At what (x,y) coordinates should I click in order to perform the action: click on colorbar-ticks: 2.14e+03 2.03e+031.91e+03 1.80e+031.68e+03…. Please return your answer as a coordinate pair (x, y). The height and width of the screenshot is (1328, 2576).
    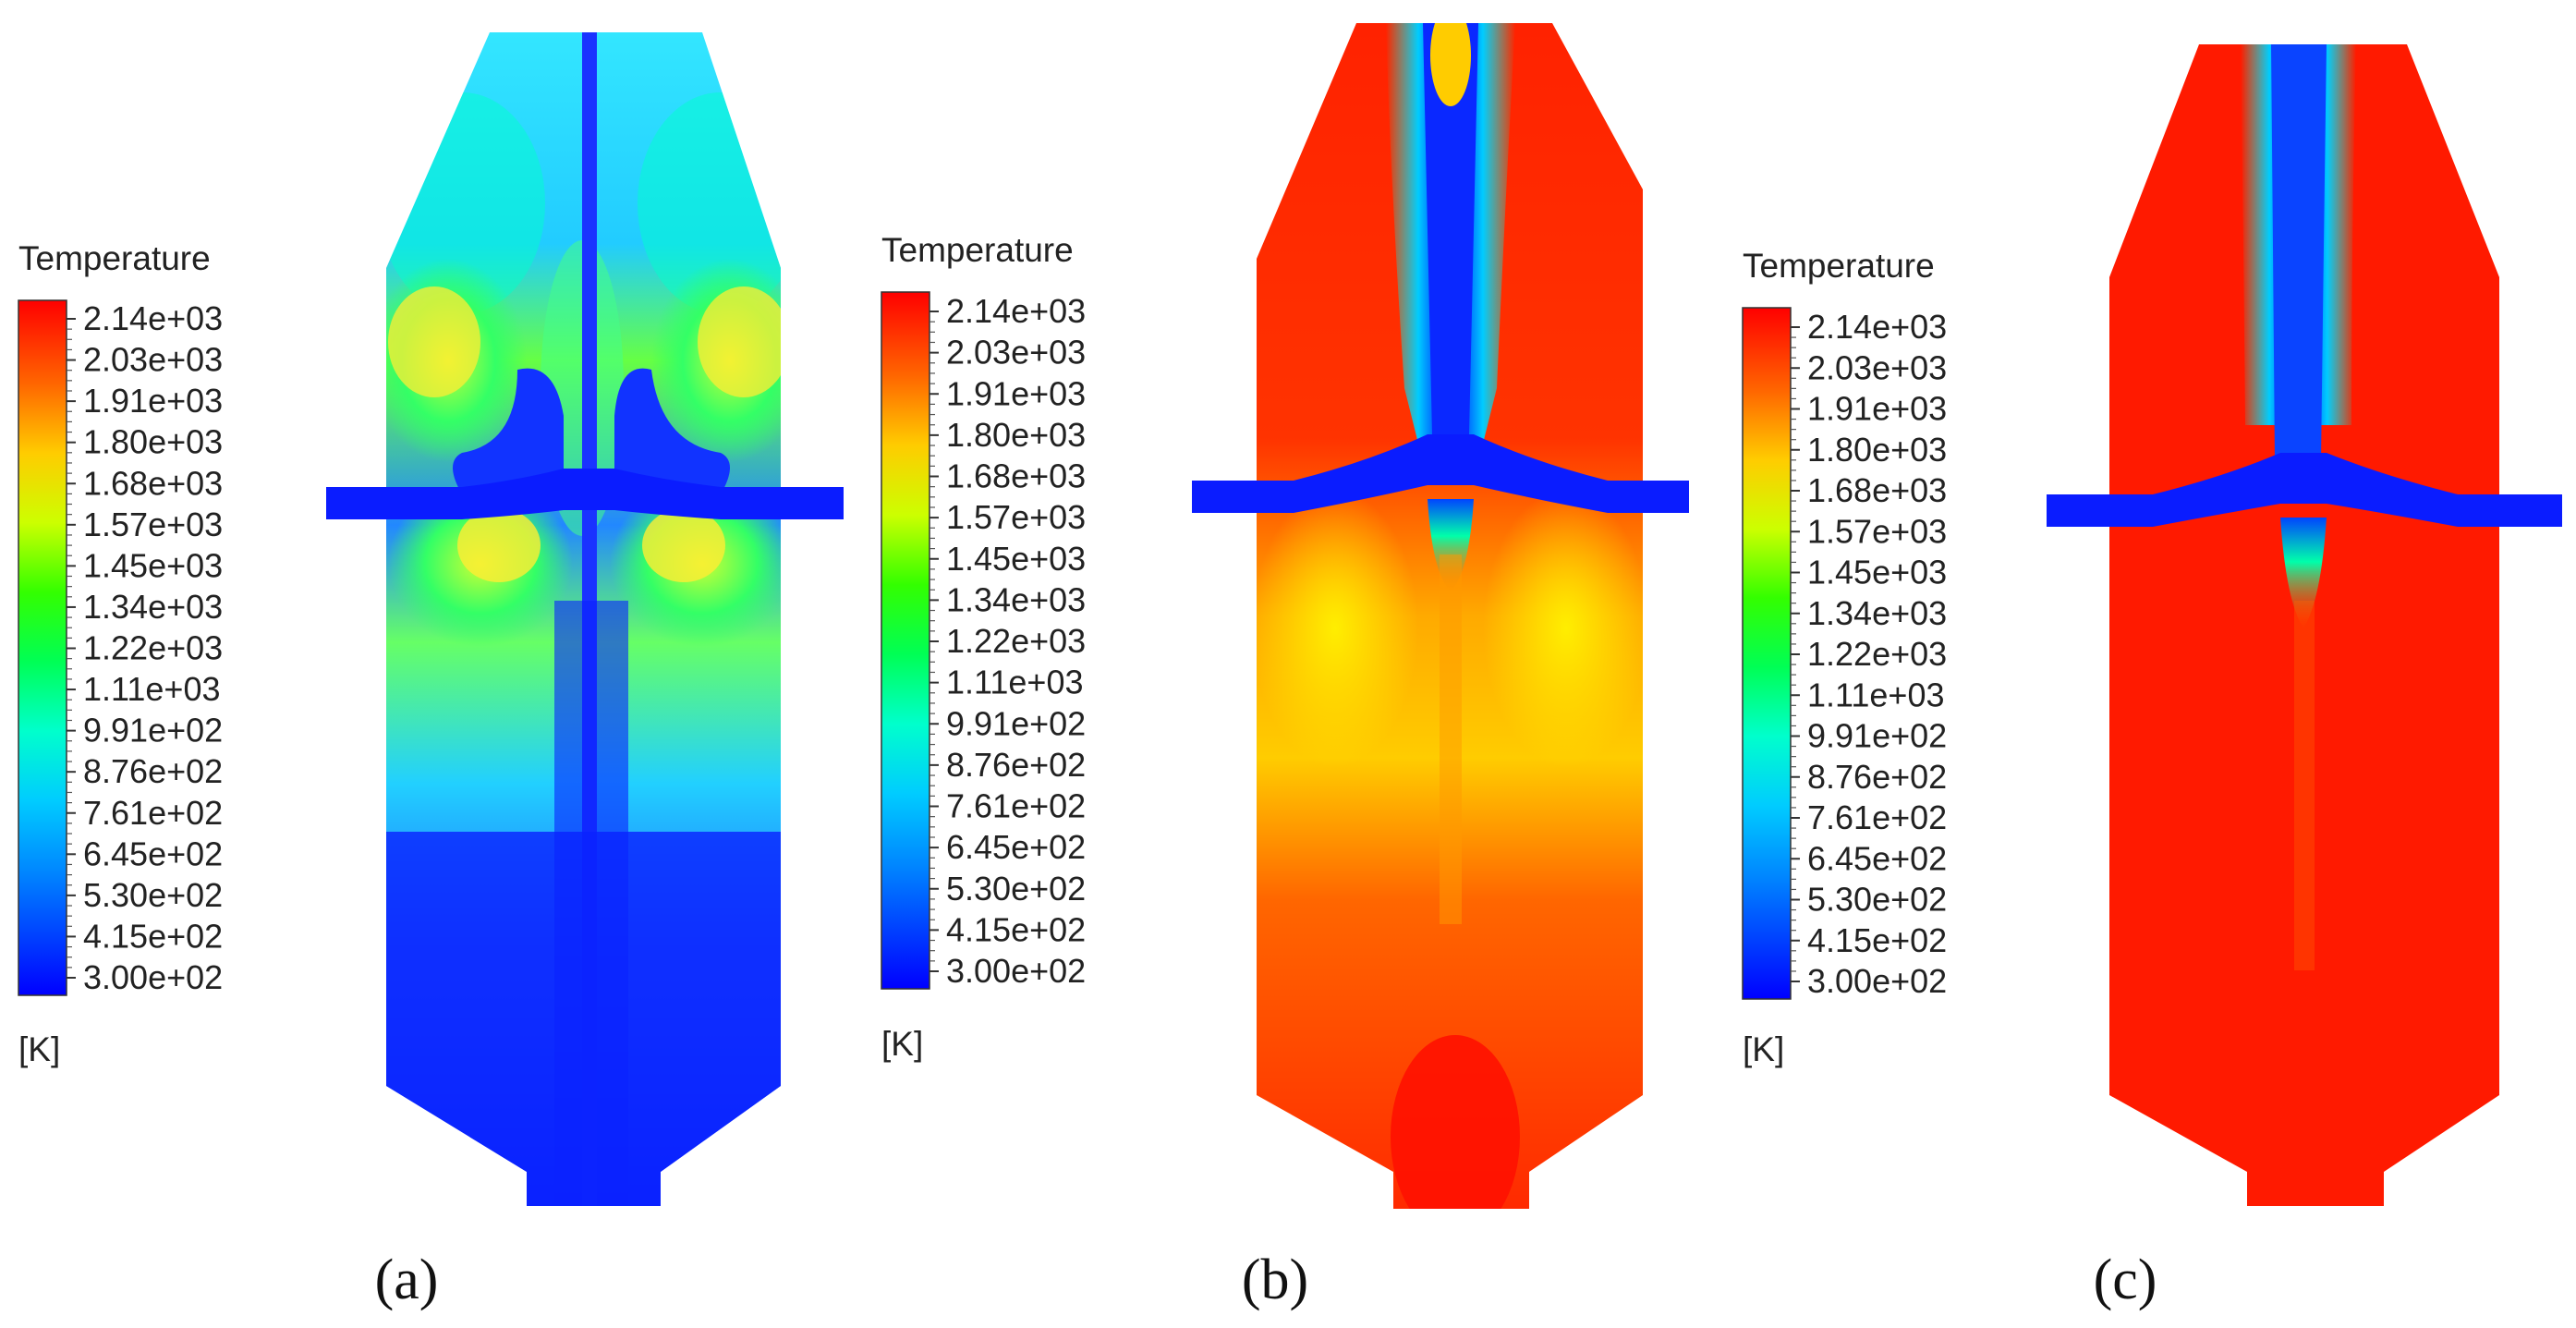
    Looking at the image, I should click on (1008, 641).